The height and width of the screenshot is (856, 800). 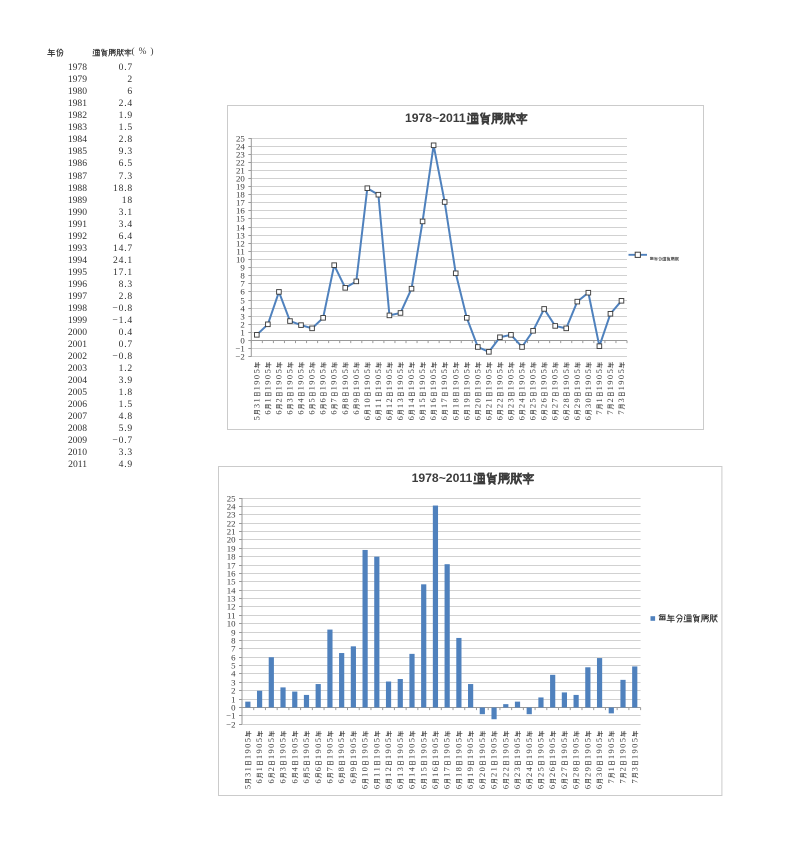 What do you see at coordinates (240, 210) in the screenshot?
I see `svg-text: 16` at bounding box center [240, 210].